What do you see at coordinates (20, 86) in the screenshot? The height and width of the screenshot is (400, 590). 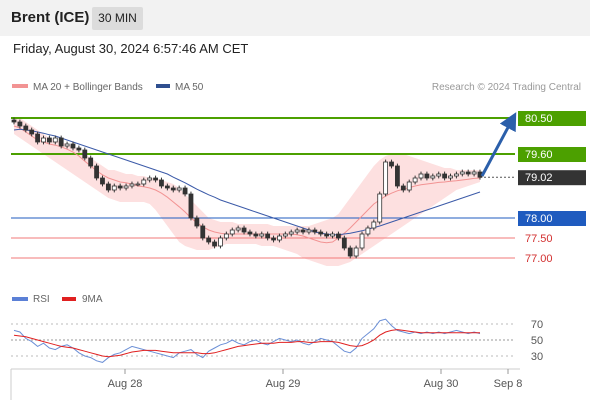 I see `legend-swatch-ma20` at bounding box center [20, 86].